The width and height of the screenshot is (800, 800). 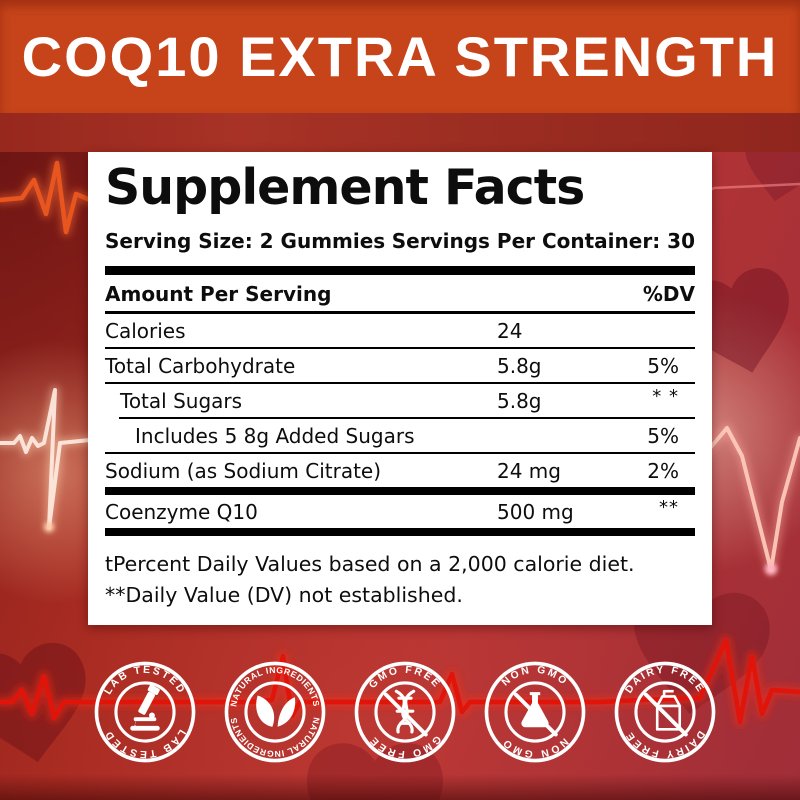 I want to click on badge-natural-ingredients: NATURAL INGREDIENTS NATURAL INGREDIENTS, so click(x=275, y=712).